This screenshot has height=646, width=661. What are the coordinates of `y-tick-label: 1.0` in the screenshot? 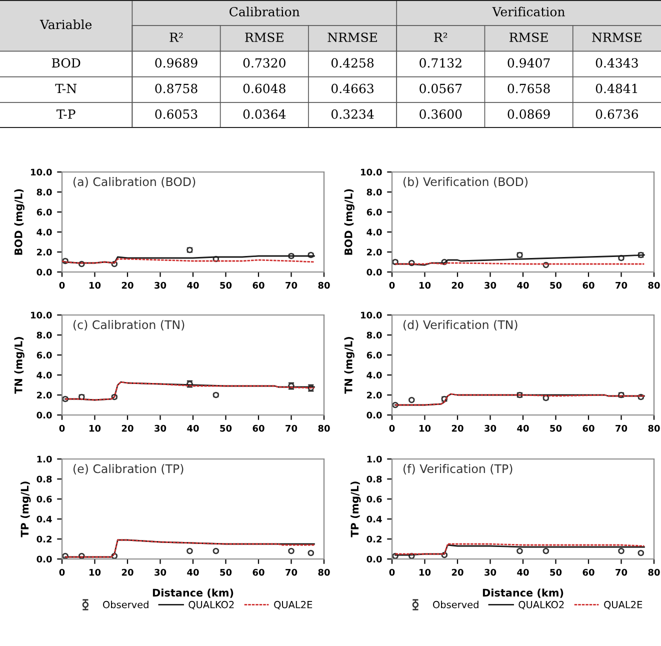 It's located at (374, 459).